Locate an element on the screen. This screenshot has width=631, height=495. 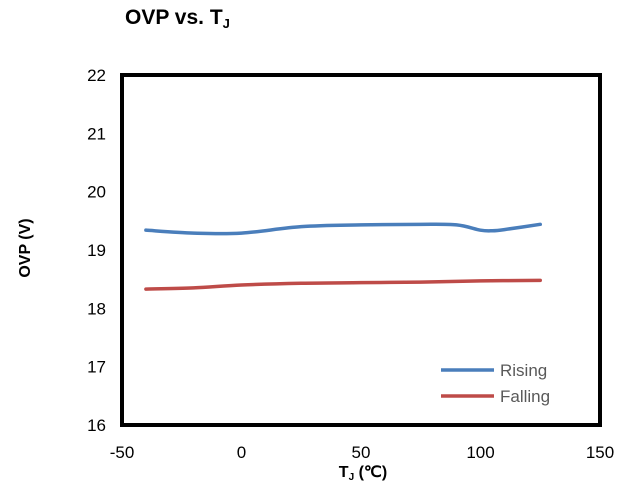
chart-title-text: OVP vs. T is located at coordinates (174, 17).